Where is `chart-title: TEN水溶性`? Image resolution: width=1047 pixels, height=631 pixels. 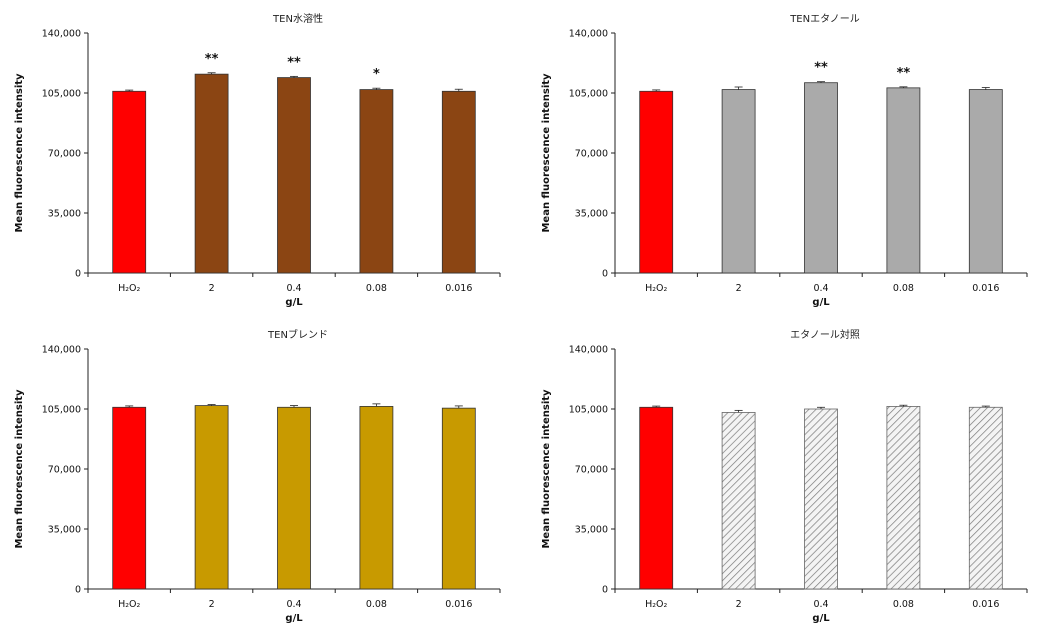
chart-title: TEN水溶性 is located at coordinates (297, 18).